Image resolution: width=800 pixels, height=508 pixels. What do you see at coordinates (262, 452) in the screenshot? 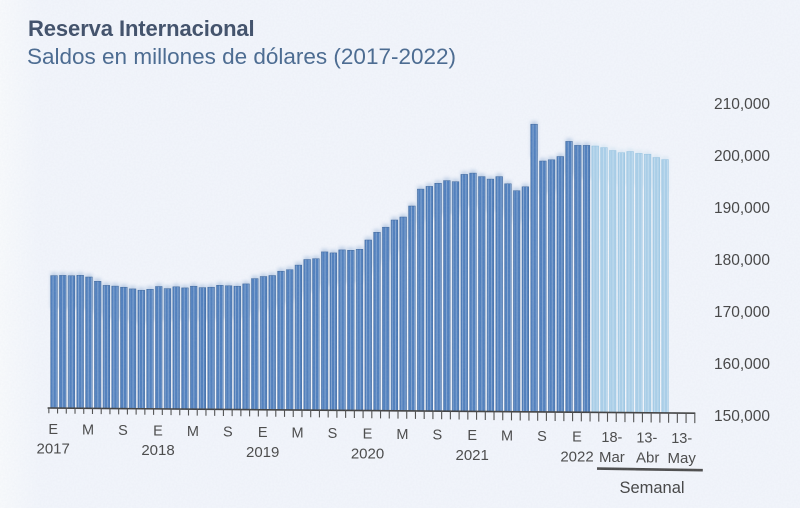
I see `svg-text: 2019` at bounding box center [262, 452].